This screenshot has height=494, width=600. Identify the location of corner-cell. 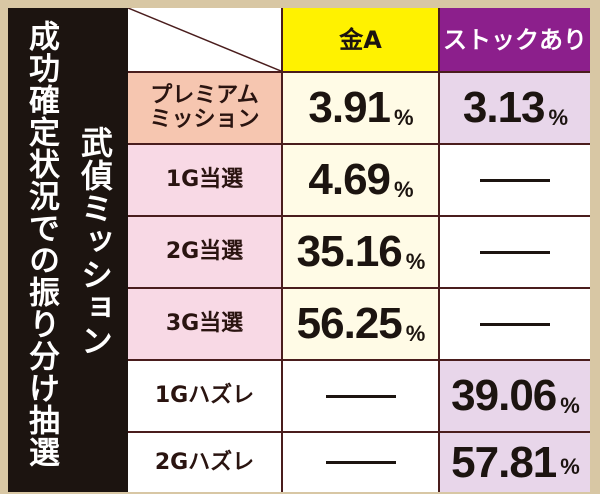
(204, 39).